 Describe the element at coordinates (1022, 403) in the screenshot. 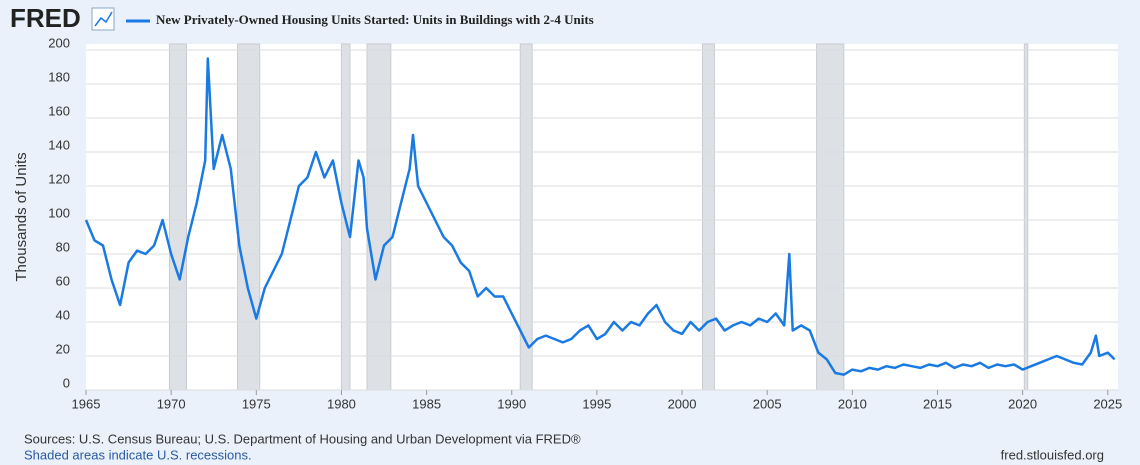

I see `x-tick-label: 2020` at that location.